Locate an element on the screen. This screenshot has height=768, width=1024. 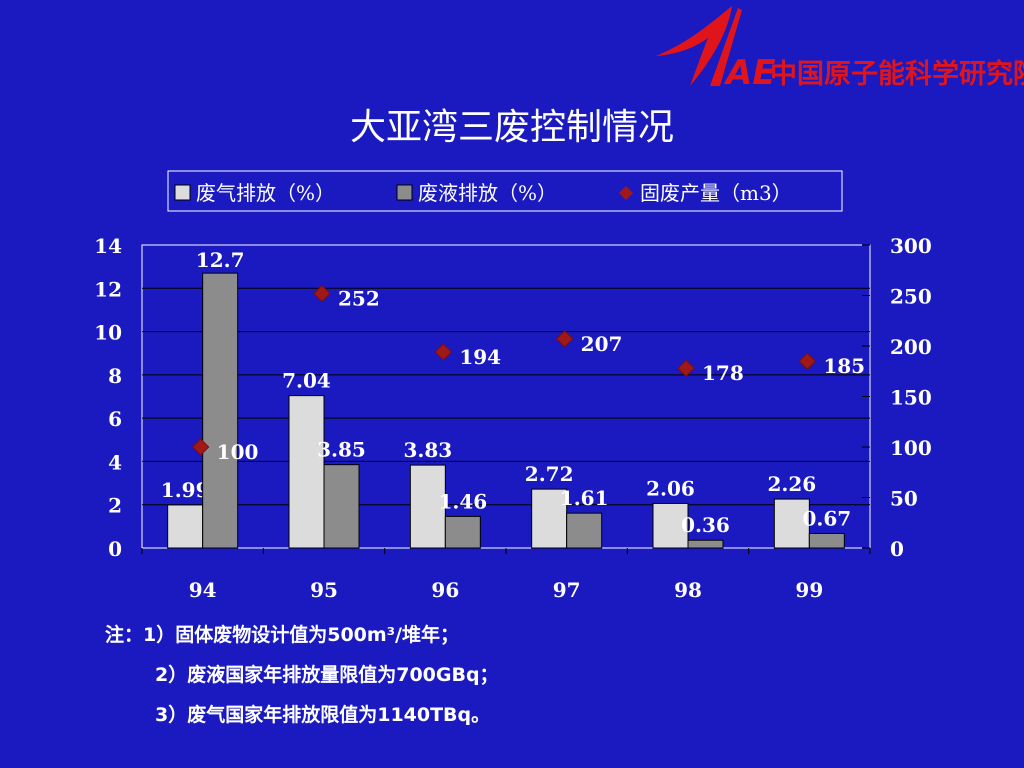
y-left-tick-label: 2 is located at coordinates (115, 506).